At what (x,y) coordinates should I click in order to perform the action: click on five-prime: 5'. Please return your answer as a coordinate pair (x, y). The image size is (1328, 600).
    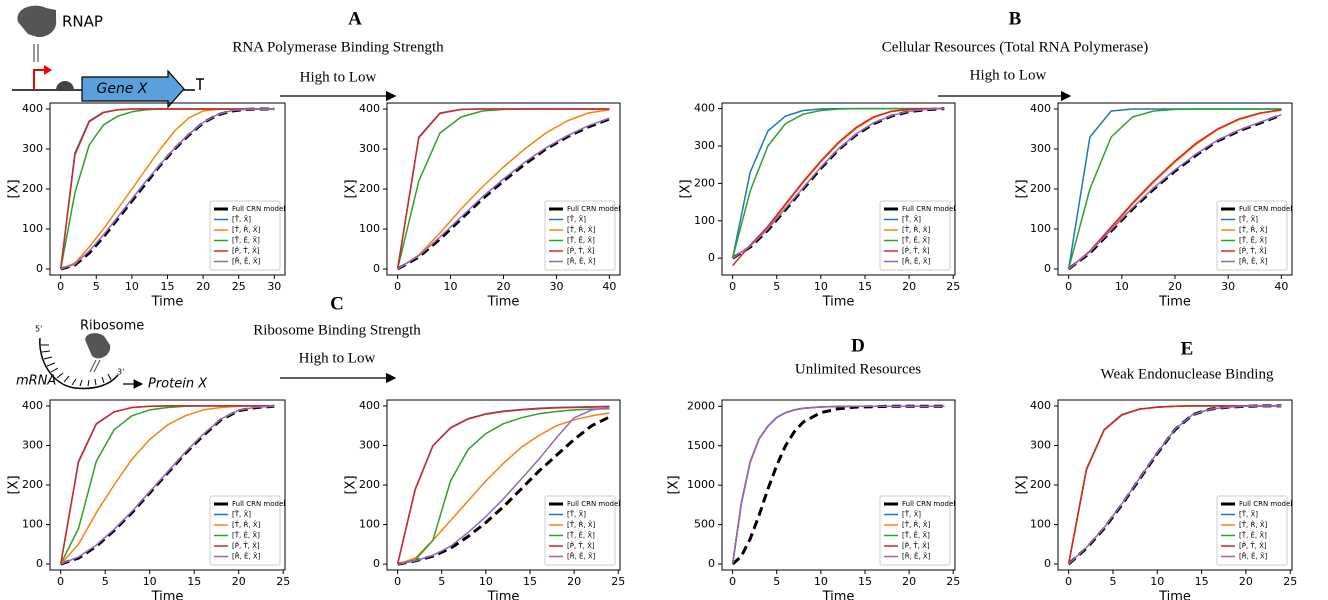
    Looking at the image, I should click on (38, 329).